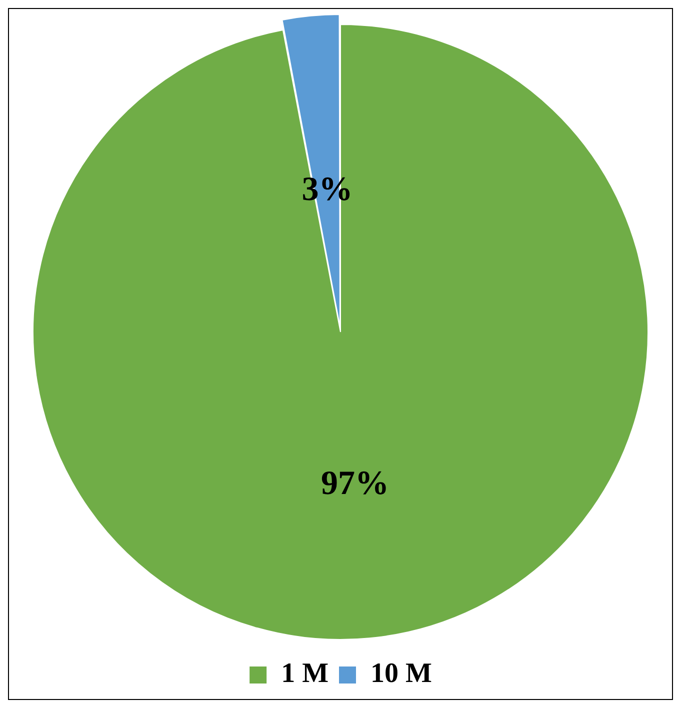 This screenshot has height=708, width=681. Describe the element at coordinates (401, 674) in the screenshot. I see `legend-label: 10 M` at that location.